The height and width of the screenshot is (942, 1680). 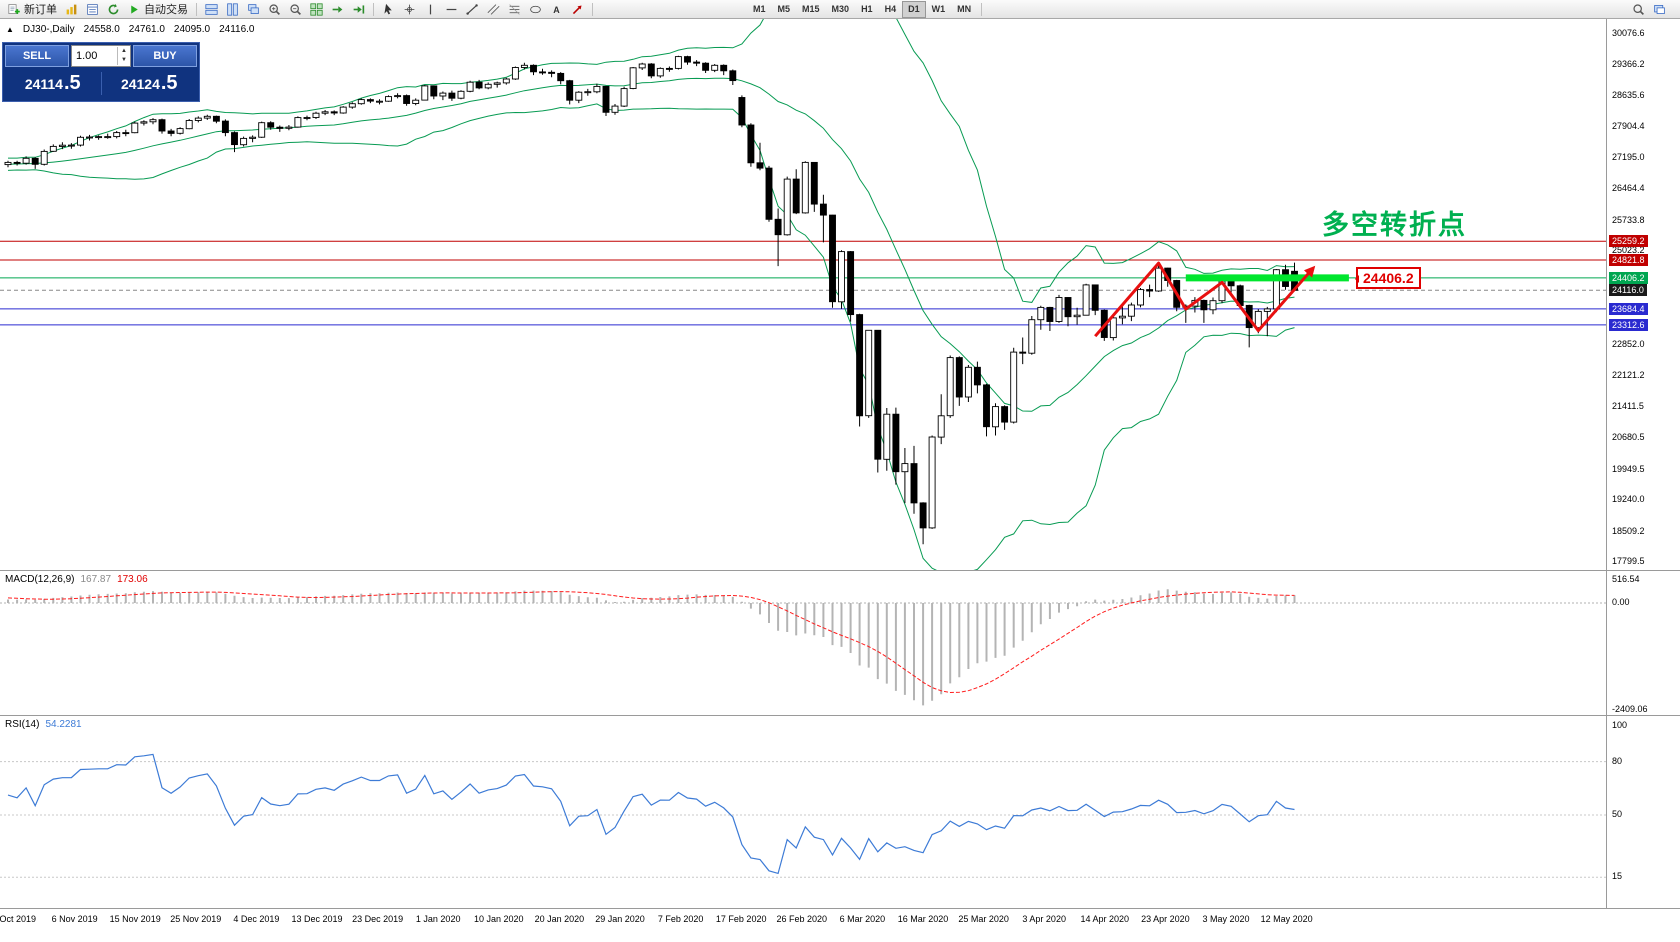 I want to click on vertical-line-icon, so click(x=430, y=9).